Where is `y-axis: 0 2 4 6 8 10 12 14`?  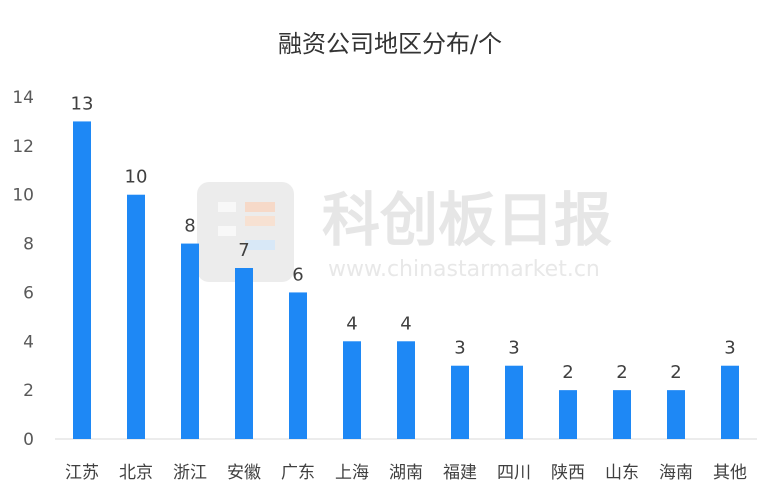
y-axis: 0 2 4 6 8 10 12 14 is located at coordinates (23, 269).